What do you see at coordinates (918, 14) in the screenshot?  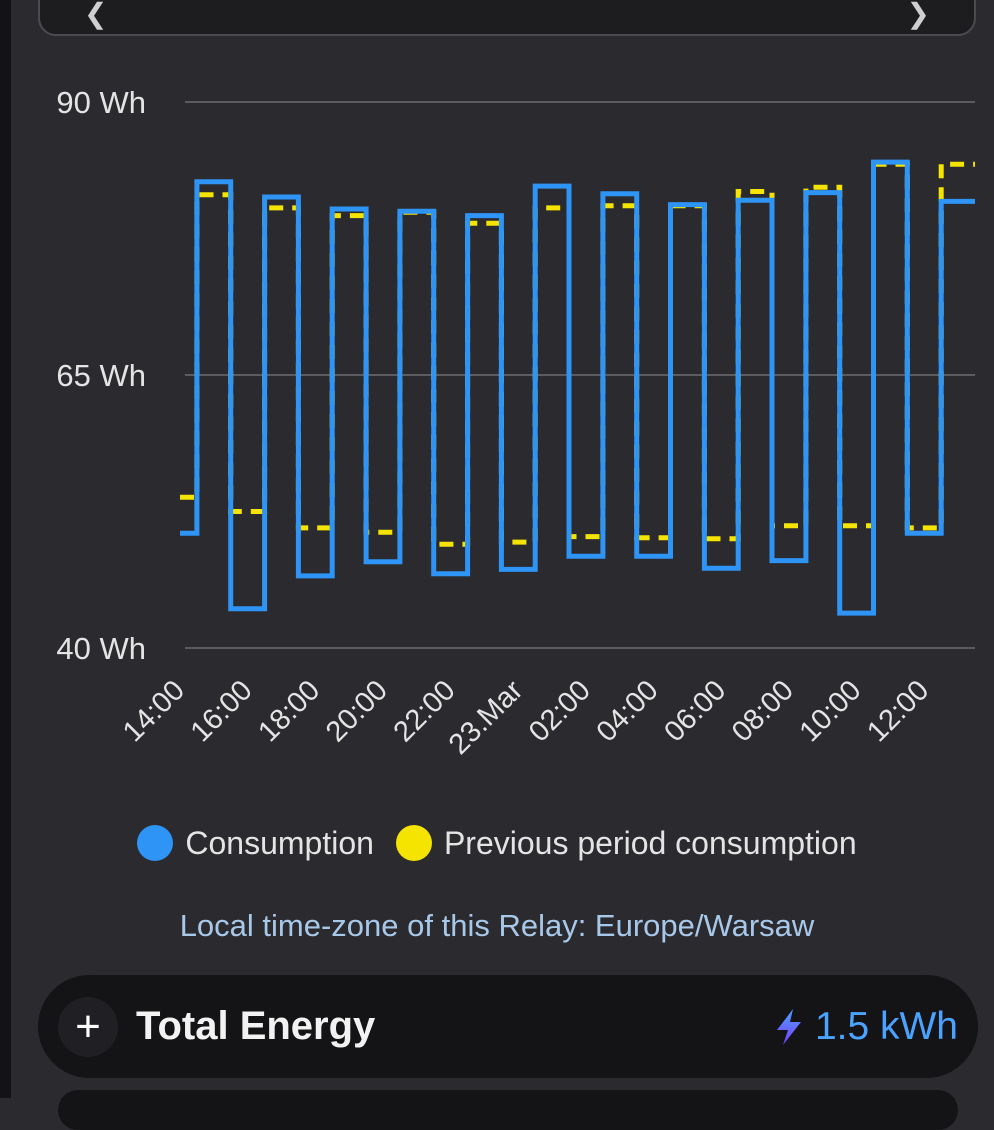 I see `chevron-right-icon: ❯` at bounding box center [918, 14].